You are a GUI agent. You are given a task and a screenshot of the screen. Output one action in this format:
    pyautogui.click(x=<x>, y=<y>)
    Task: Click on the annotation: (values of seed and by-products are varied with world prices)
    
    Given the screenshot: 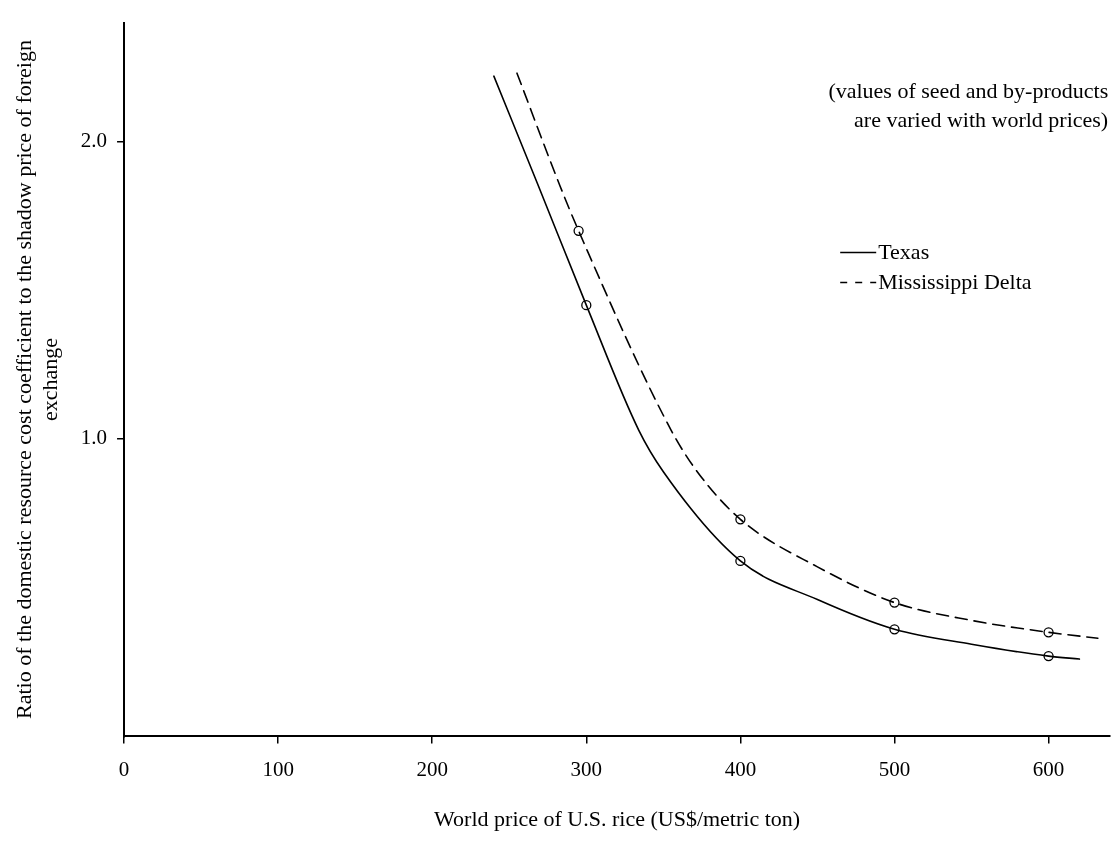 What is the action you would take?
    pyautogui.click(x=968, y=105)
    